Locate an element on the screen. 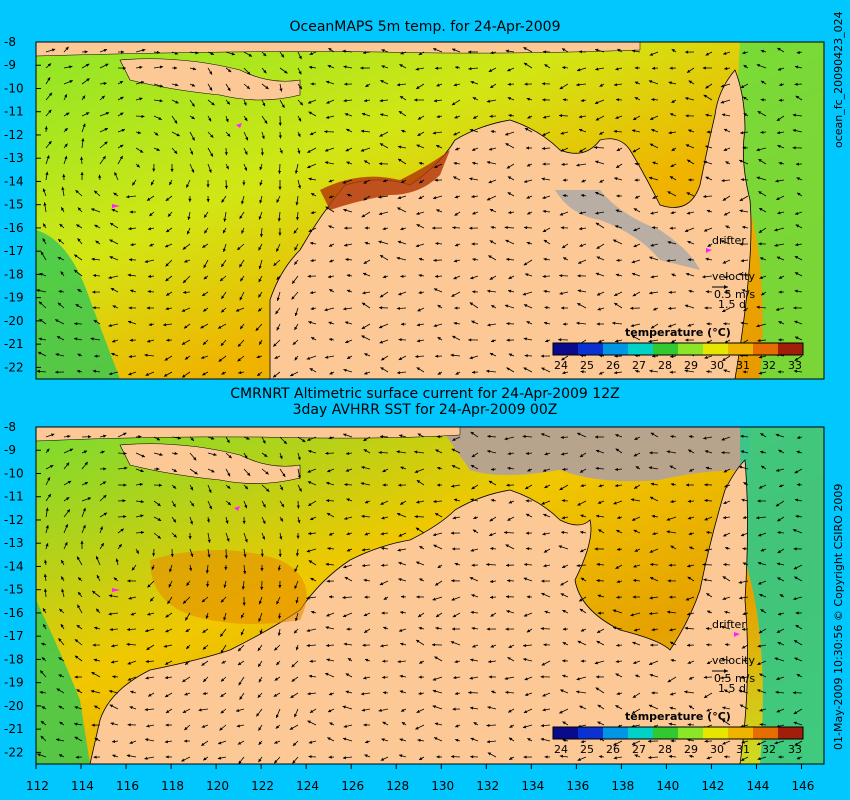  longitude-tick-label: 128 is located at coordinates (397, 786).